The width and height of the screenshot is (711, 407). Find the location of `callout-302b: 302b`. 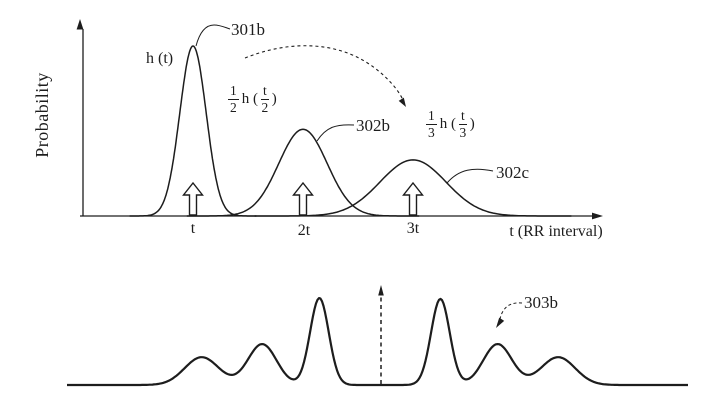

callout-302b: 302b is located at coordinates (373, 125).